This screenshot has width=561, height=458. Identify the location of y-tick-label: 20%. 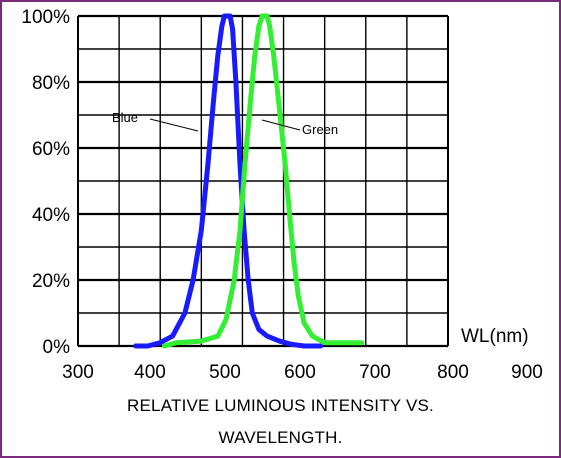
(51, 281).